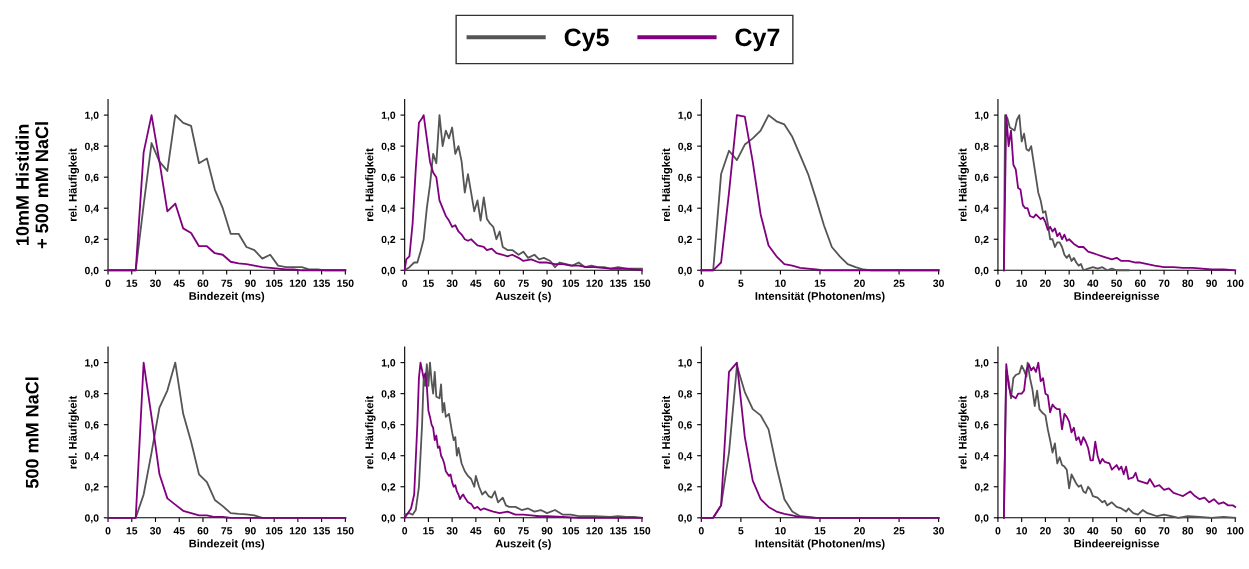  What do you see at coordinates (523, 544) in the screenshot?
I see `x-axis-title: Auszeit (s)` at bounding box center [523, 544].